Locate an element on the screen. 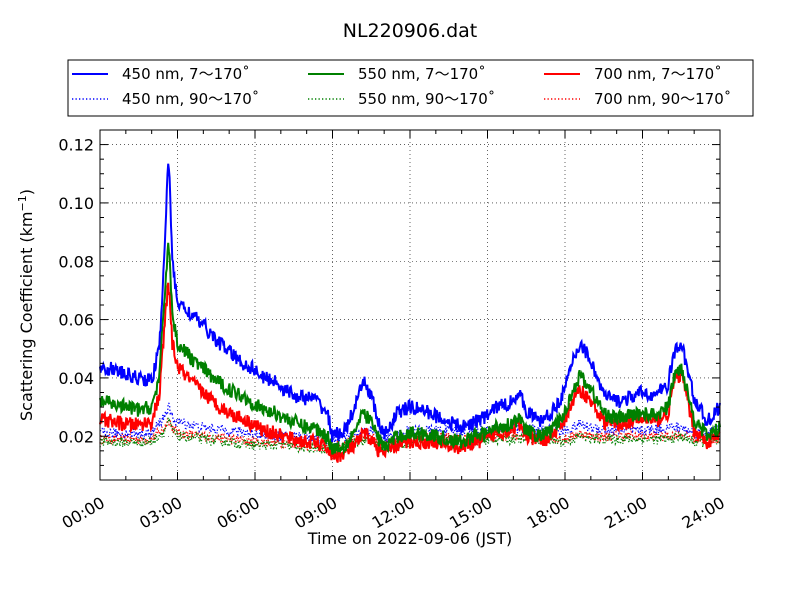  x-axis-label: Time on 2022-09-06 (JST) is located at coordinates (409, 538).